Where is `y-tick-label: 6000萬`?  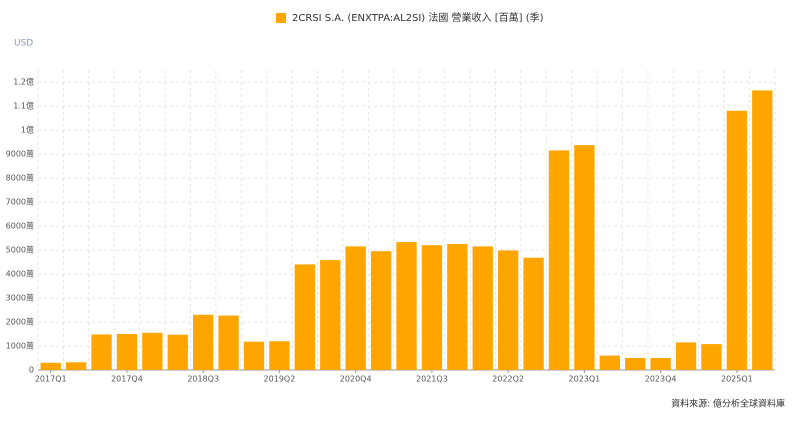 y-tick-label: 6000萬 is located at coordinates (20, 226).